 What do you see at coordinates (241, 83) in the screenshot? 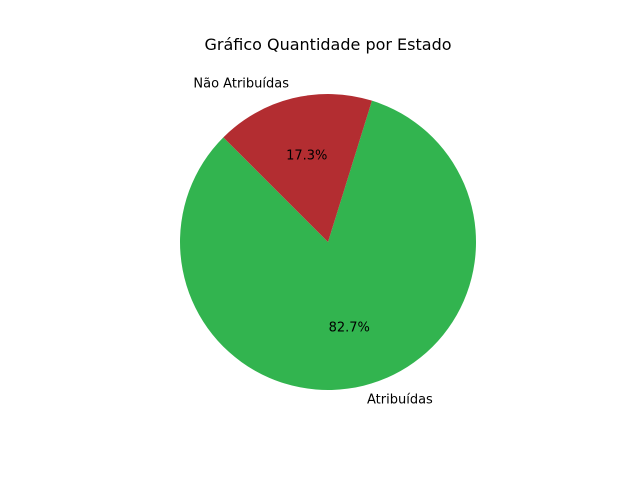
I see `slice-label-nao-atribuidas: Não Atribuídas` at bounding box center [241, 83].